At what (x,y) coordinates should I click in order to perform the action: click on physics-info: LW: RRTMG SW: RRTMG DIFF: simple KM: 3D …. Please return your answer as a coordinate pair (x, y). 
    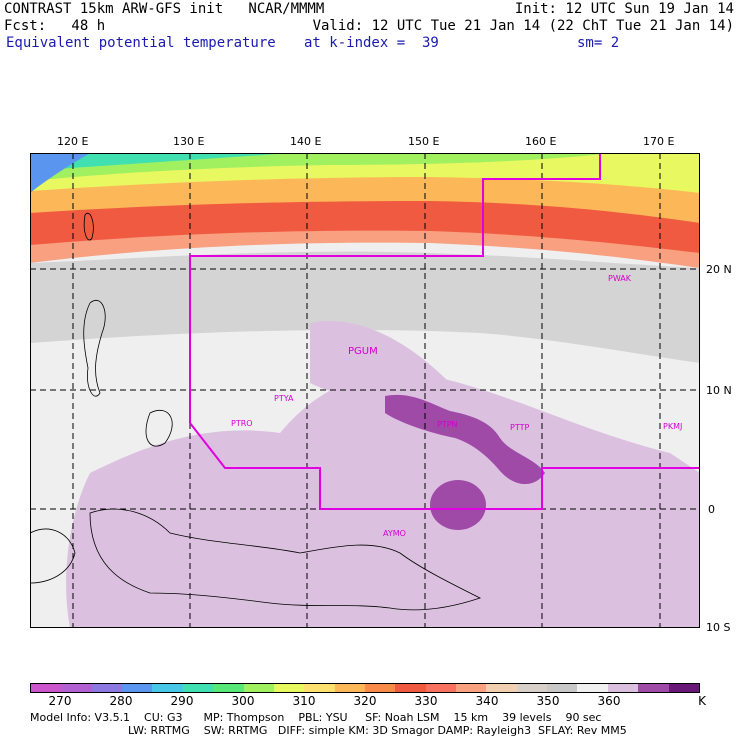
    Looking at the image, I should click on (377, 730).